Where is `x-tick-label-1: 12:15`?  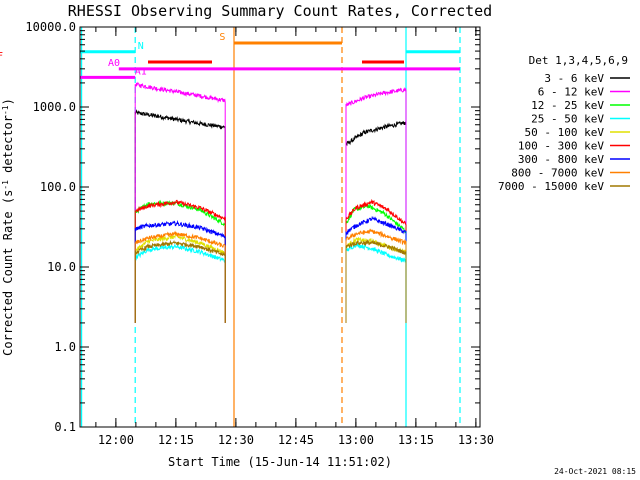
x-tick-label-1: 12:15 is located at coordinates (176, 440).